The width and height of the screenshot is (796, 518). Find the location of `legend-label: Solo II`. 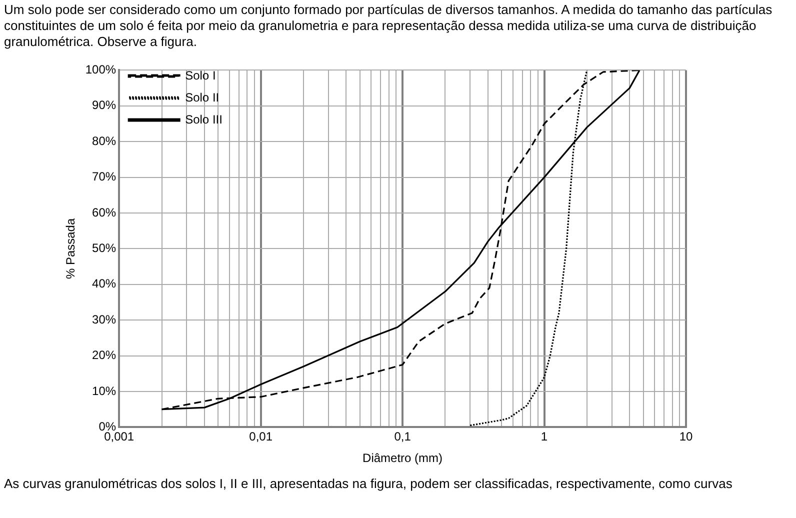

legend-label: Solo II is located at coordinates (202, 97).